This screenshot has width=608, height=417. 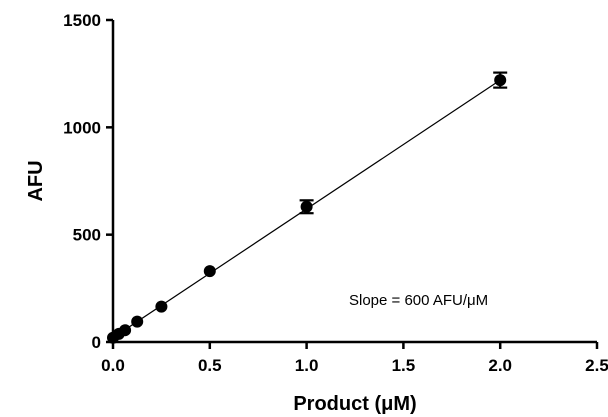 What do you see at coordinates (307, 365) in the screenshot?
I see `x-tick-label: 1.0` at bounding box center [307, 365].